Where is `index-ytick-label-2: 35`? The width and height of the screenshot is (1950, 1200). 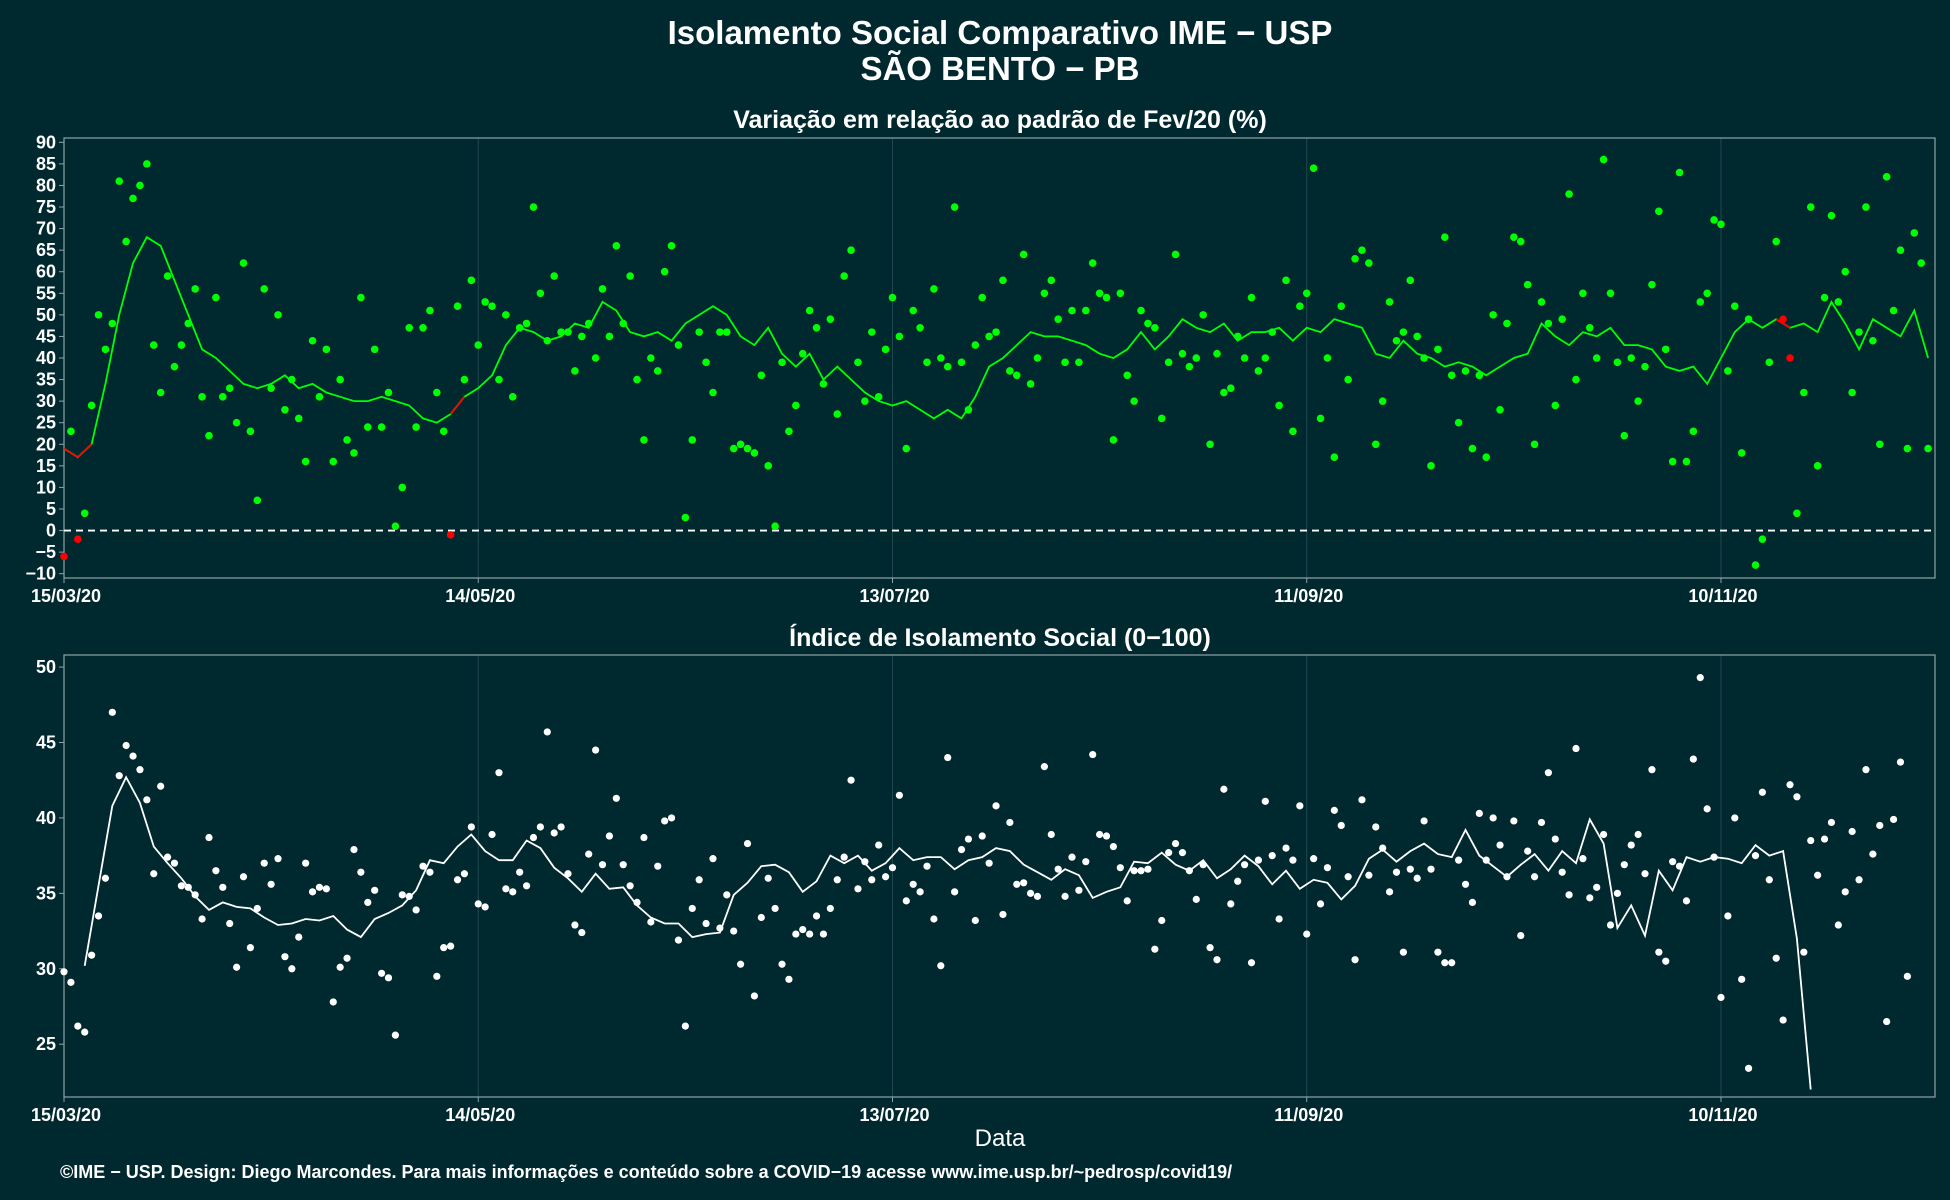 index-ytick-label-2: 35 is located at coordinates (46, 893).